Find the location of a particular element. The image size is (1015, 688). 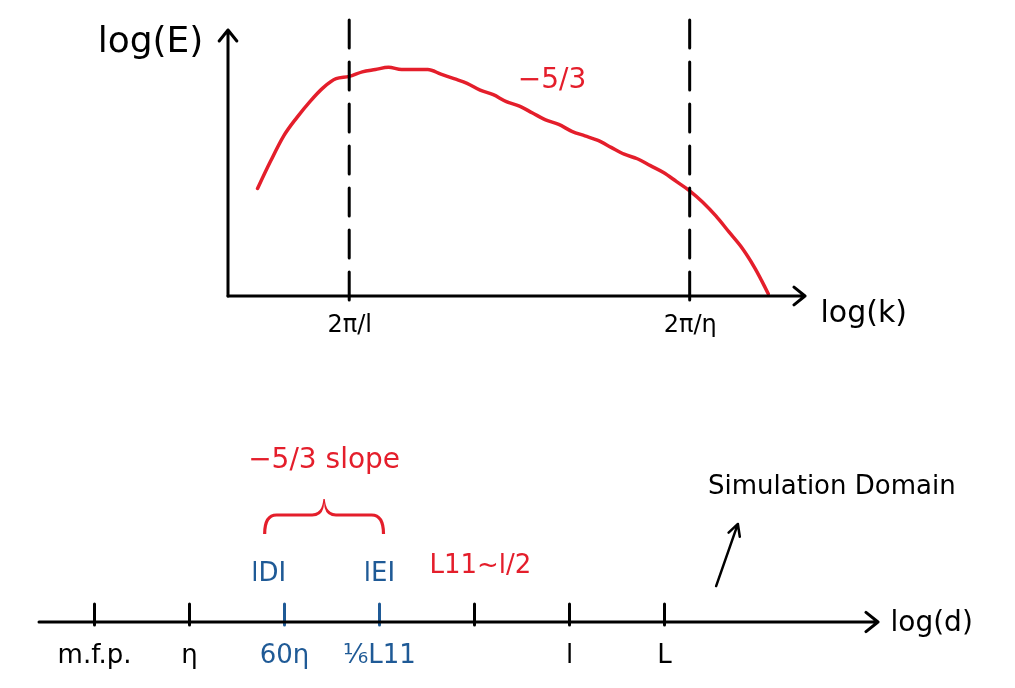

category-label: η is located at coordinates (189, 654).